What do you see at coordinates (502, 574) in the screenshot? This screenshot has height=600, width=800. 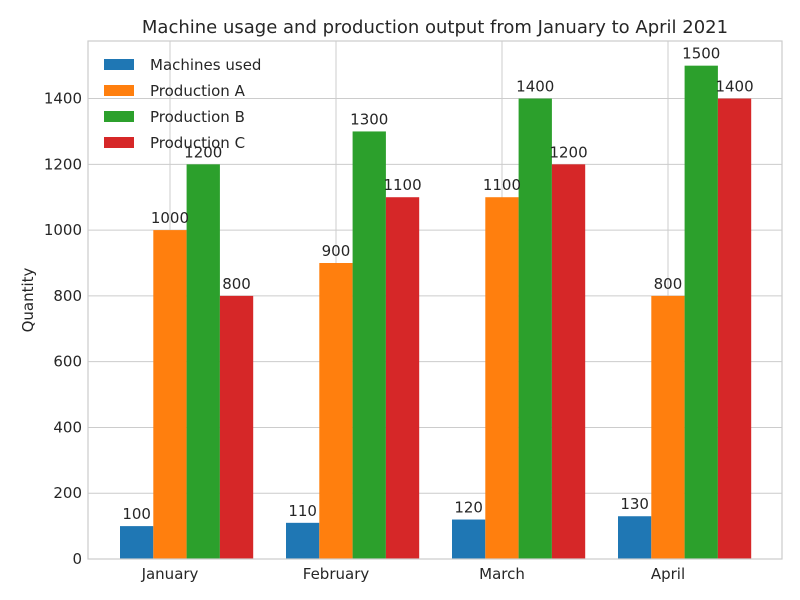 I see `x-tick-label: March` at bounding box center [502, 574].